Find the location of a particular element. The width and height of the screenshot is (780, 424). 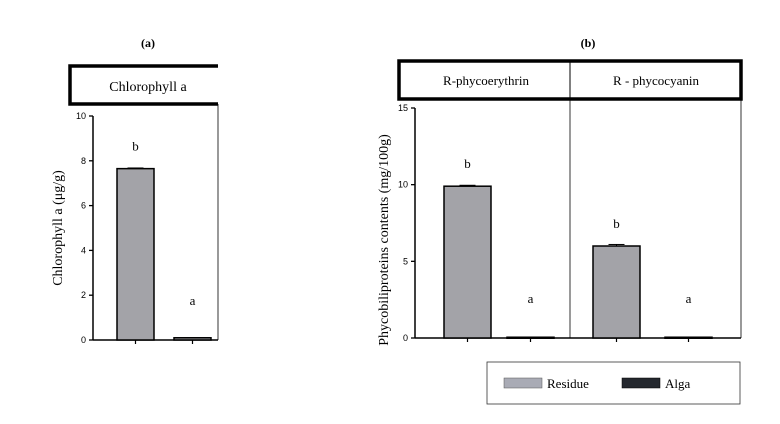

legend-label-alga: Alga is located at coordinates (678, 383).